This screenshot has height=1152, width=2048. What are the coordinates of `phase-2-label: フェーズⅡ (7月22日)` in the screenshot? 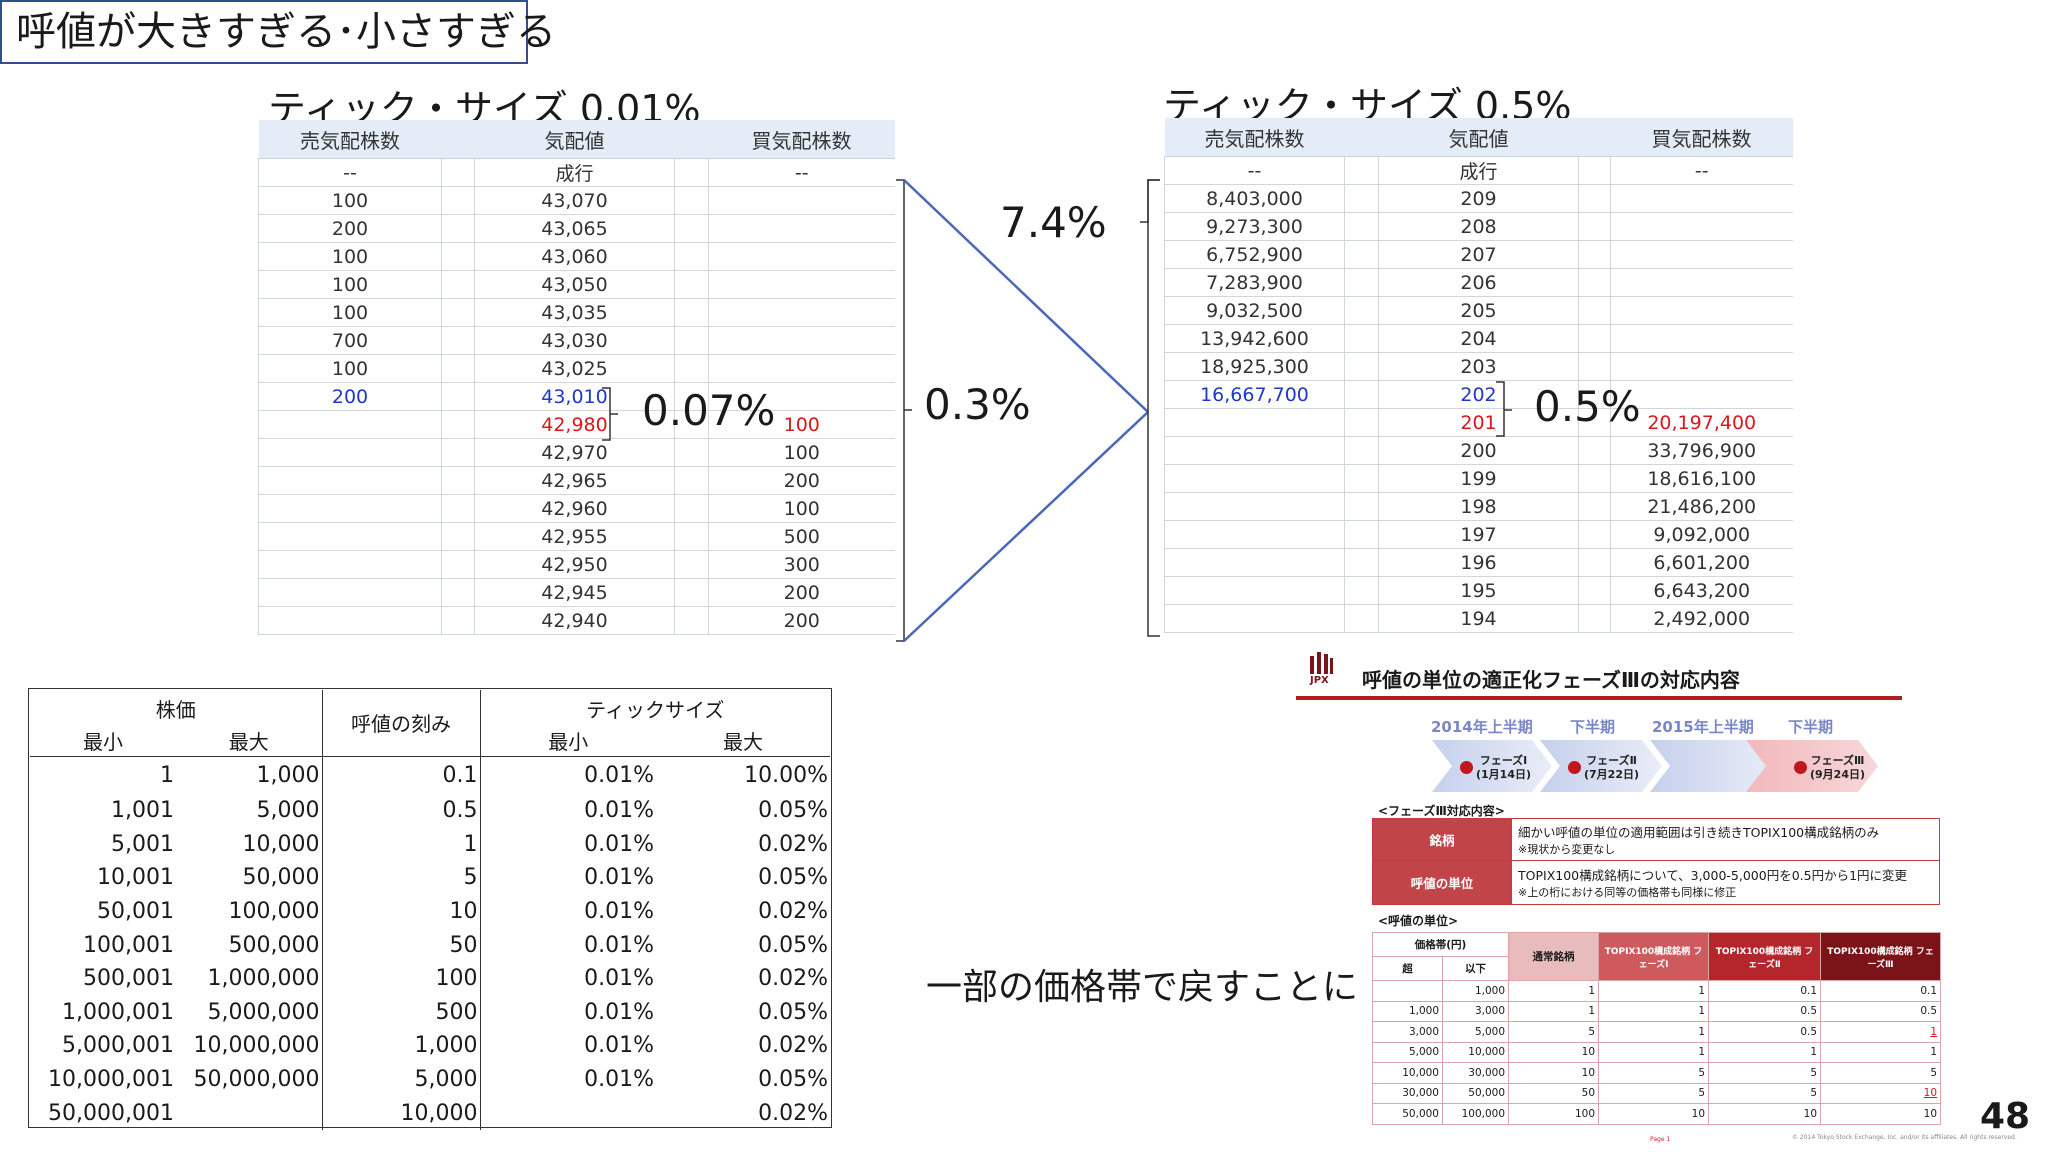 It's located at (1612, 767).